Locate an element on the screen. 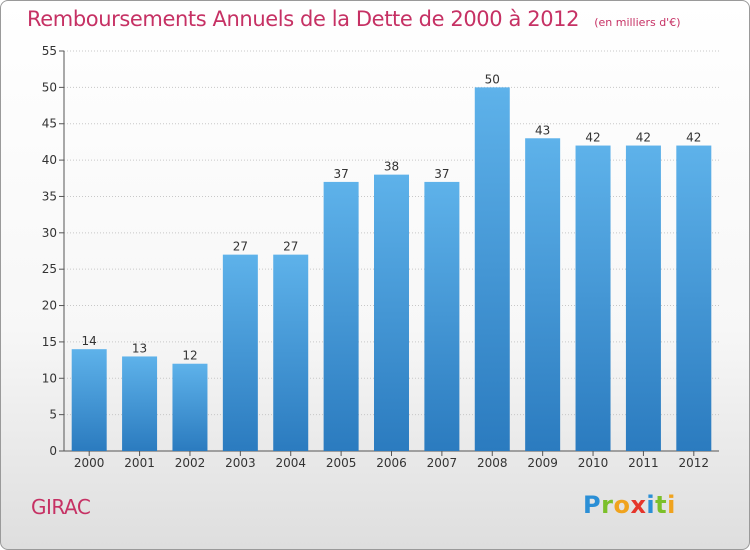  x-tick-label: 2000 is located at coordinates (89, 463).